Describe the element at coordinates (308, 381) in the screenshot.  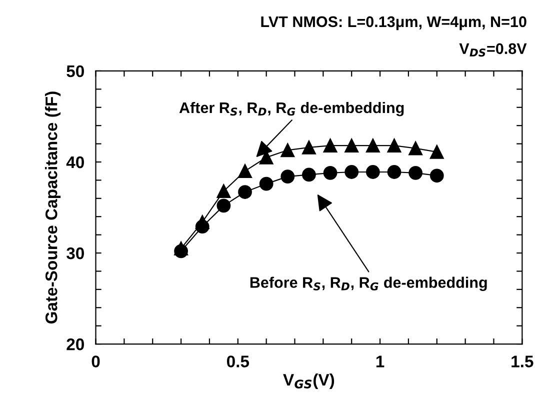
I see `x-axis-title: V$_{GS}$(V)` at that location.